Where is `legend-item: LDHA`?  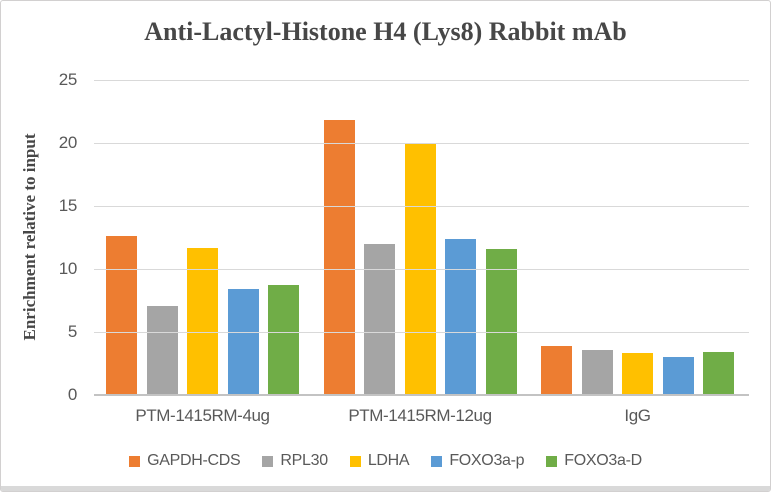
legend-item: LDHA is located at coordinates (379, 461).